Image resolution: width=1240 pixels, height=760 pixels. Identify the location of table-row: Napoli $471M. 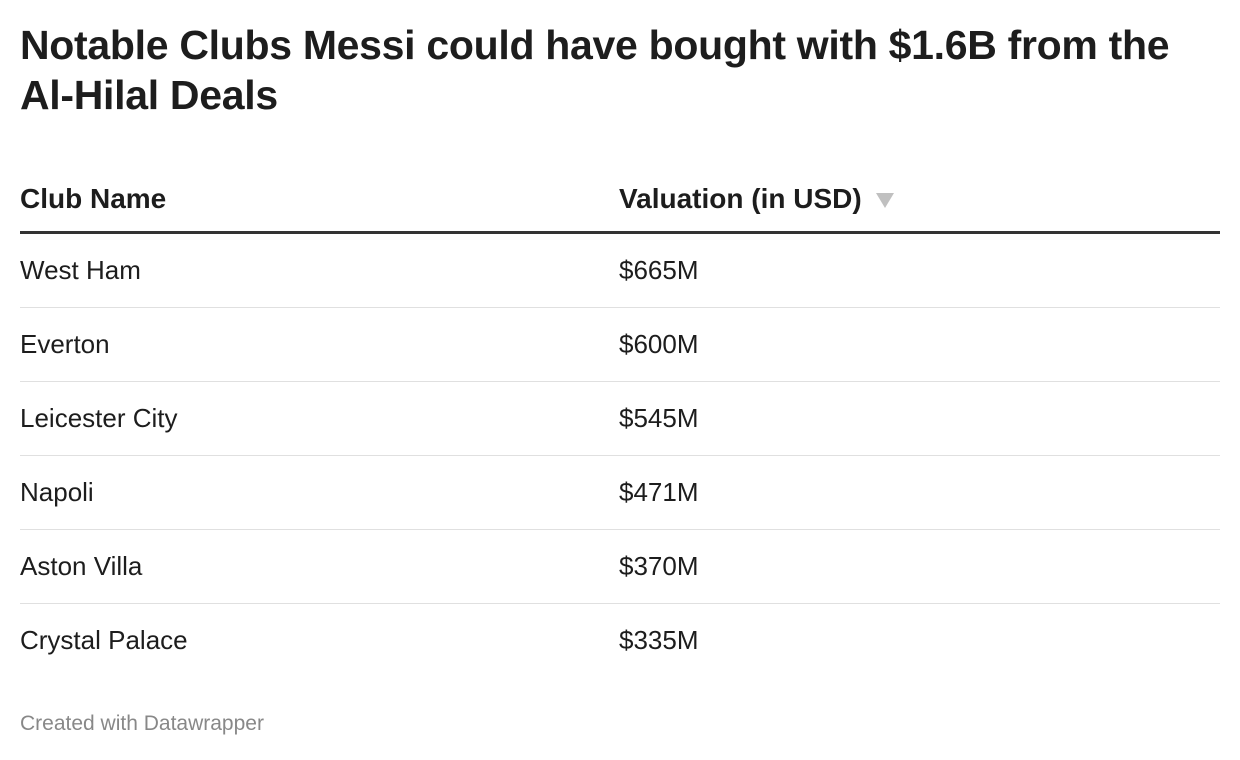
(620, 493).